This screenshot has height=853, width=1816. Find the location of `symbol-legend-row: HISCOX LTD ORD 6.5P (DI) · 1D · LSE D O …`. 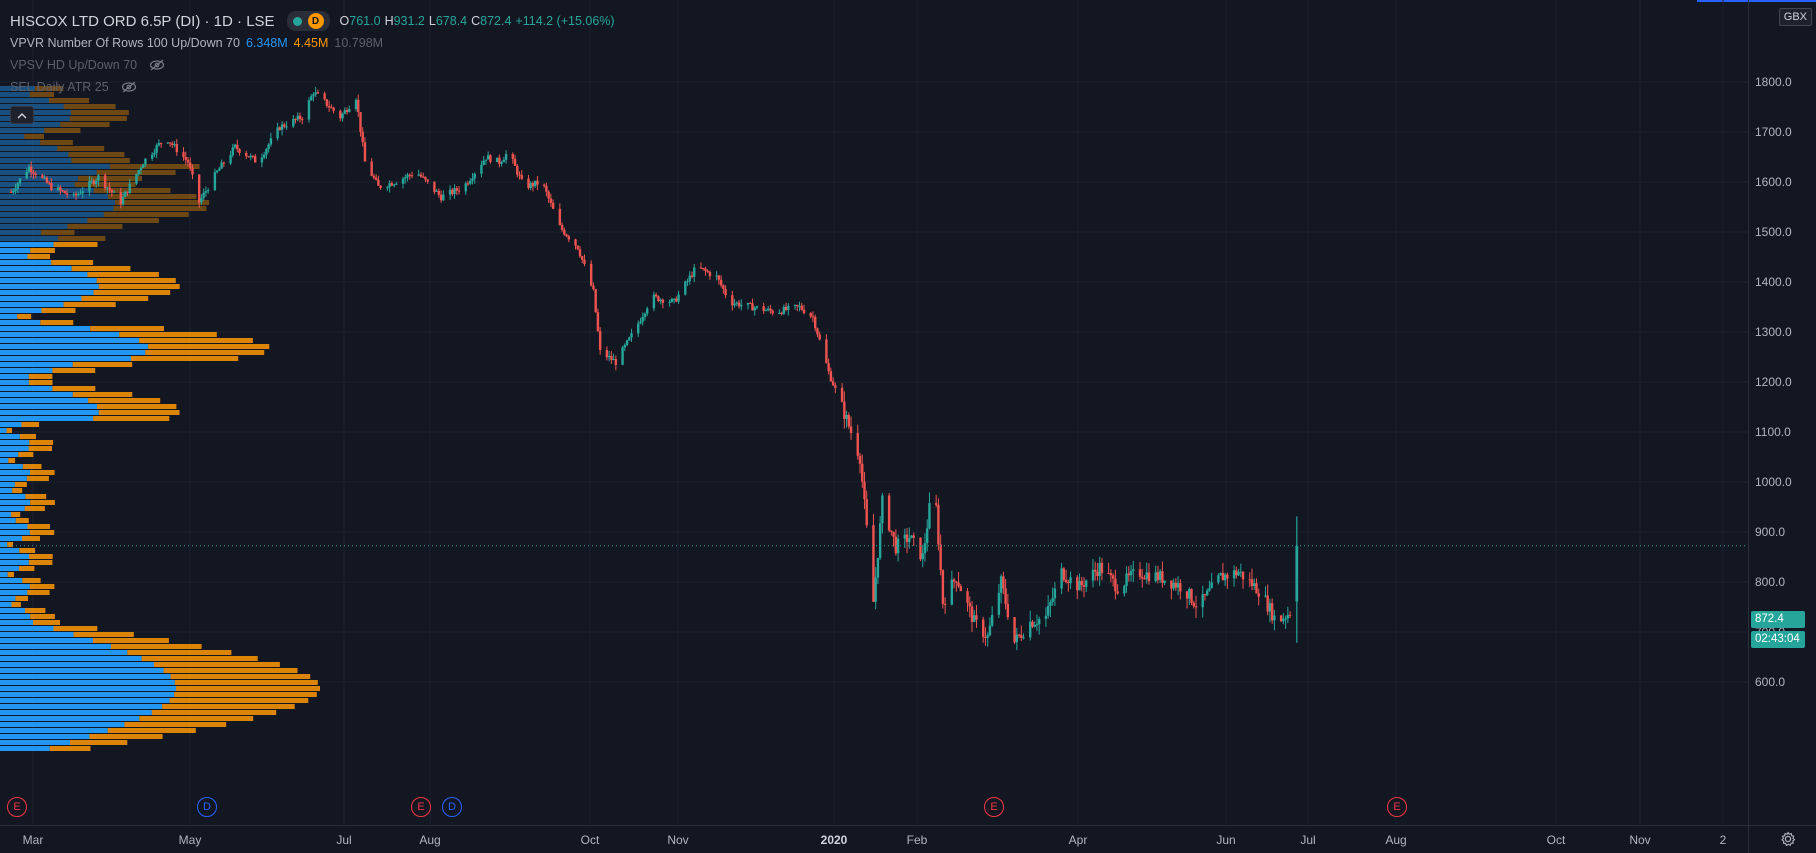

symbol-legend-row: HISCOX LTD ORD 6.5P (DI) · 1D · LSE D O … is located at coordinates (314, 21).